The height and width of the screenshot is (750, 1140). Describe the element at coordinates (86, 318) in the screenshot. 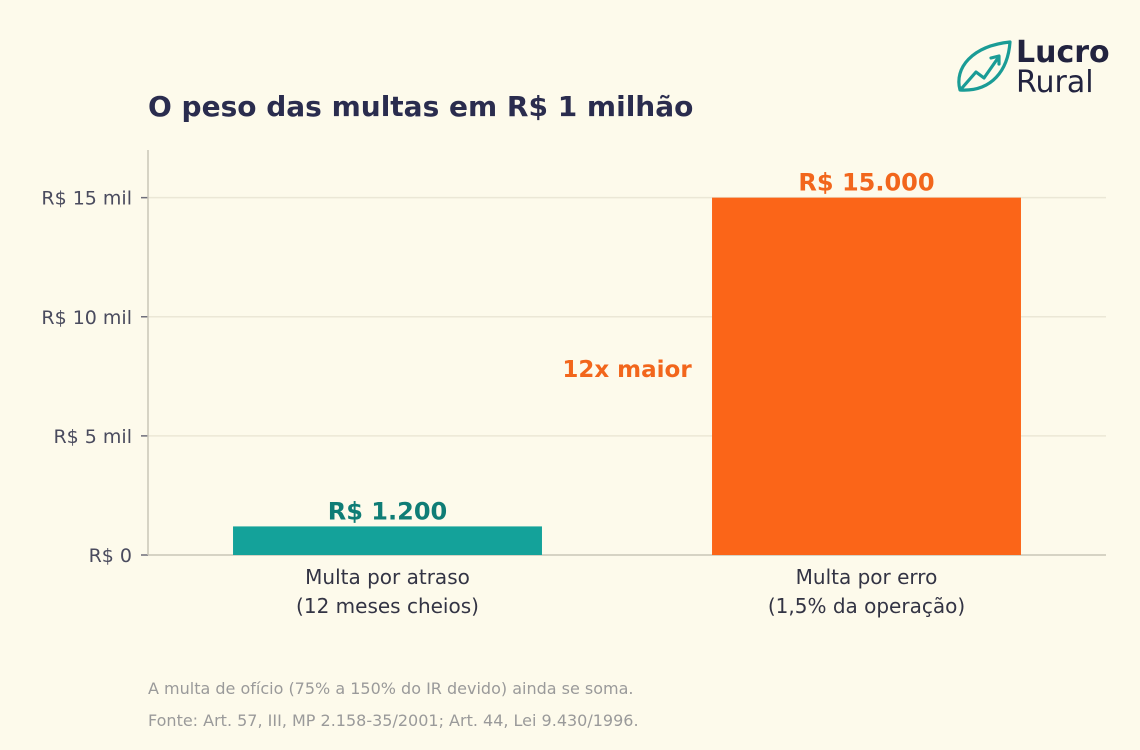

I see `y-tick-label: R$ 10 mil` at that location.